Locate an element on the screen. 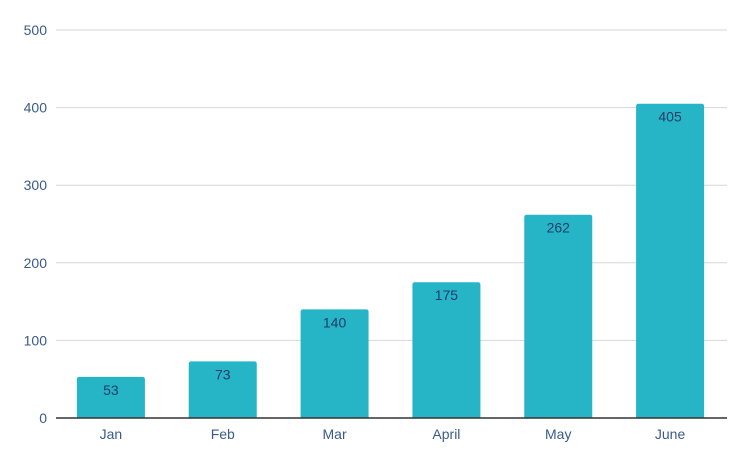 This screenshot has width=747, height=468. x-tick-label: Feb is located at coordinates (223, 434).